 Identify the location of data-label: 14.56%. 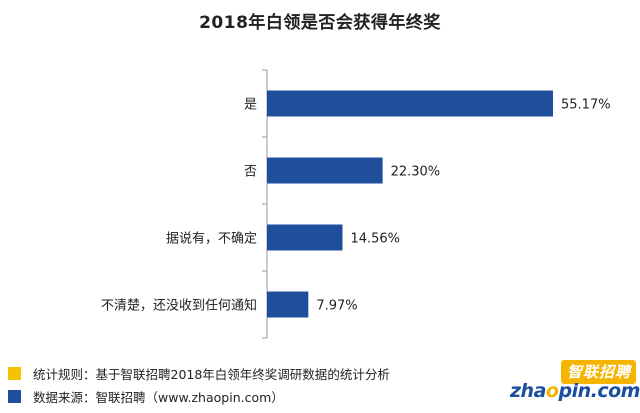
(375, 239).